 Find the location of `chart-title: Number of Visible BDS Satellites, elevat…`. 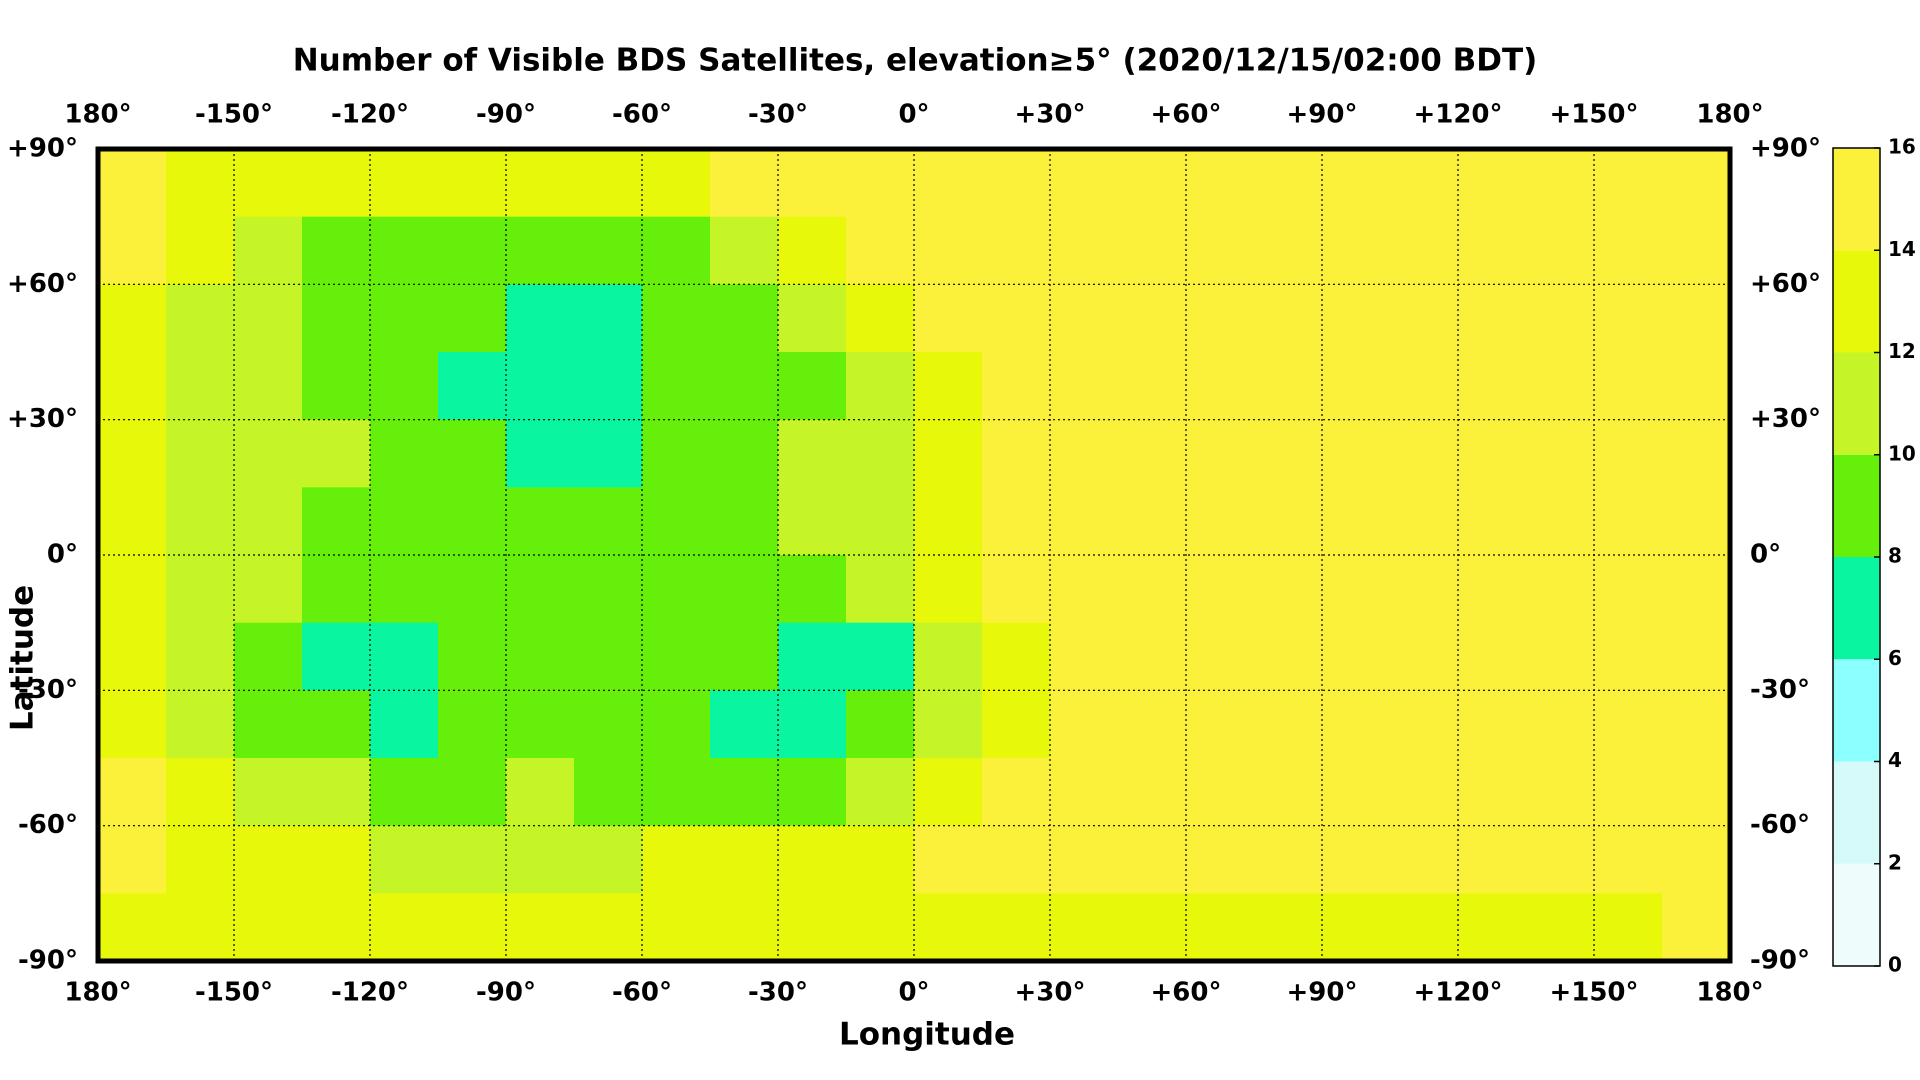

chart-title: Number of Visible BDS Satellites, elevat… is located at coordinates (915, 61).